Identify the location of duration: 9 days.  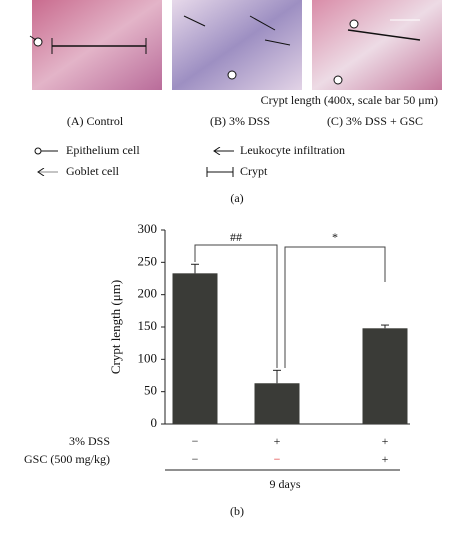
(285, 484).